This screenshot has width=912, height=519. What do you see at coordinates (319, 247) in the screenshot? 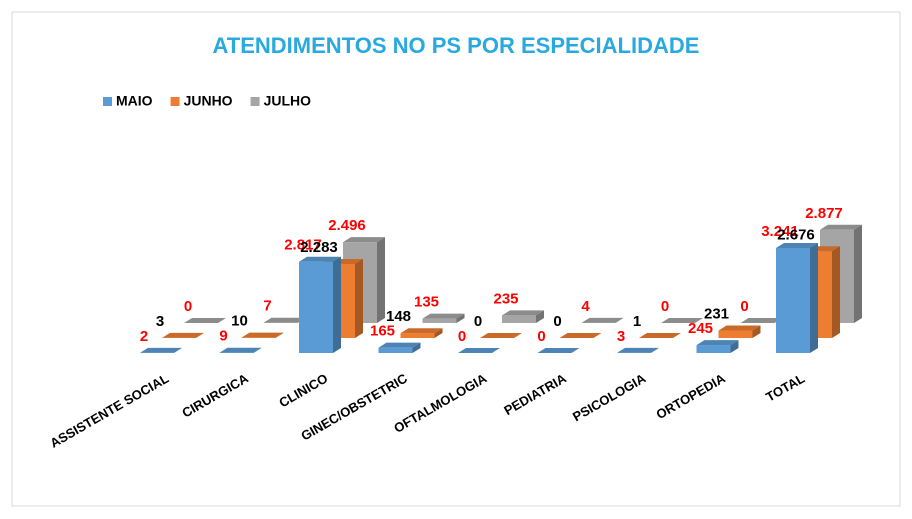
I see `value-label: 2.283` at bounding box center [319, 247].